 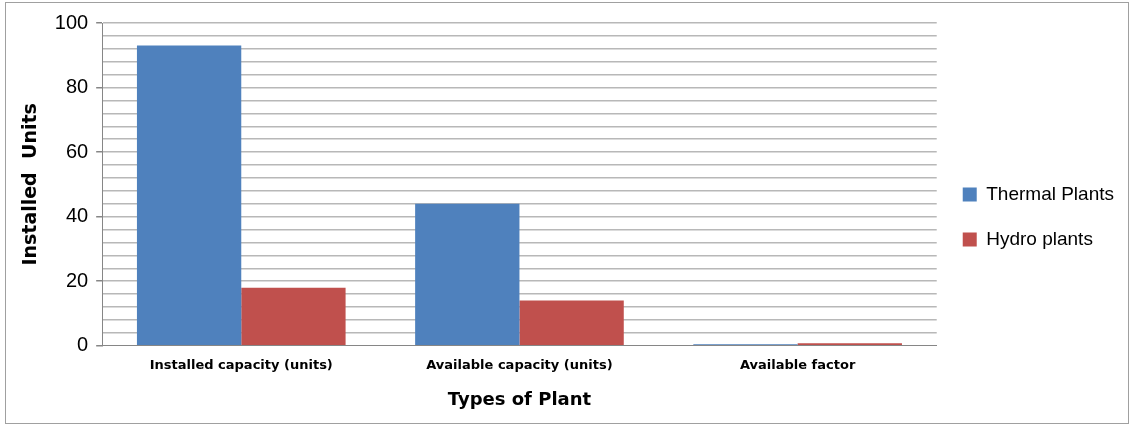 I want to click on y-tick-label: 20, so click(x=77, y=279).